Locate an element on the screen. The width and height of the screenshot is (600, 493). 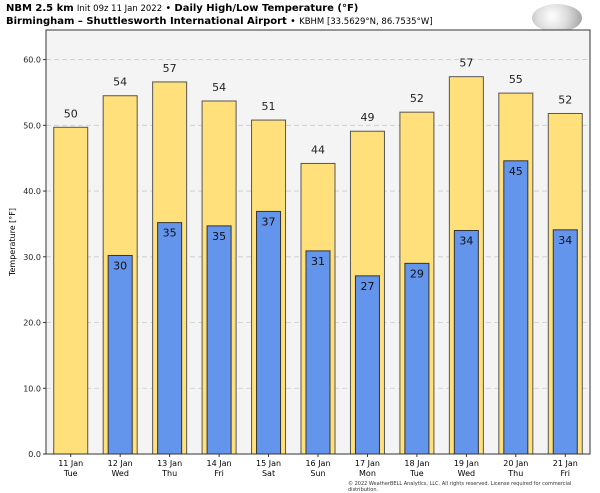
station-info: KBHM [33.5629°N, 86.7535°W] is located at coordinates (366, 22).